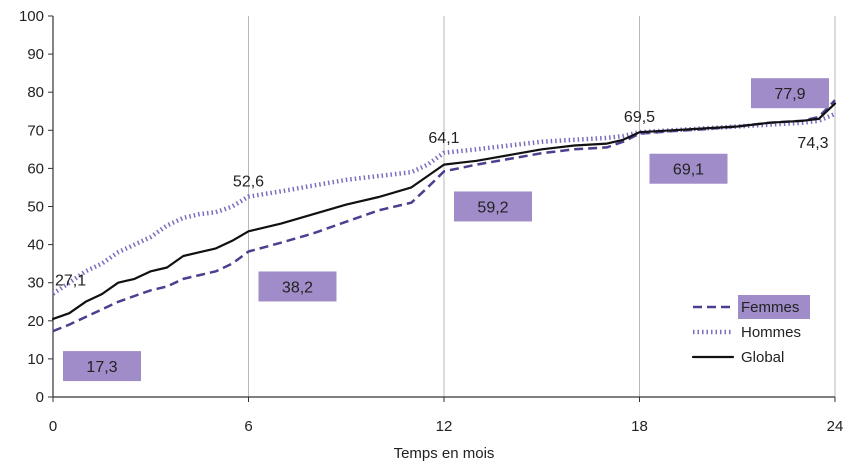 The height and width of the screenshot is (470, 845). I want to click on y-tick-label: 30, so click(35, 283).